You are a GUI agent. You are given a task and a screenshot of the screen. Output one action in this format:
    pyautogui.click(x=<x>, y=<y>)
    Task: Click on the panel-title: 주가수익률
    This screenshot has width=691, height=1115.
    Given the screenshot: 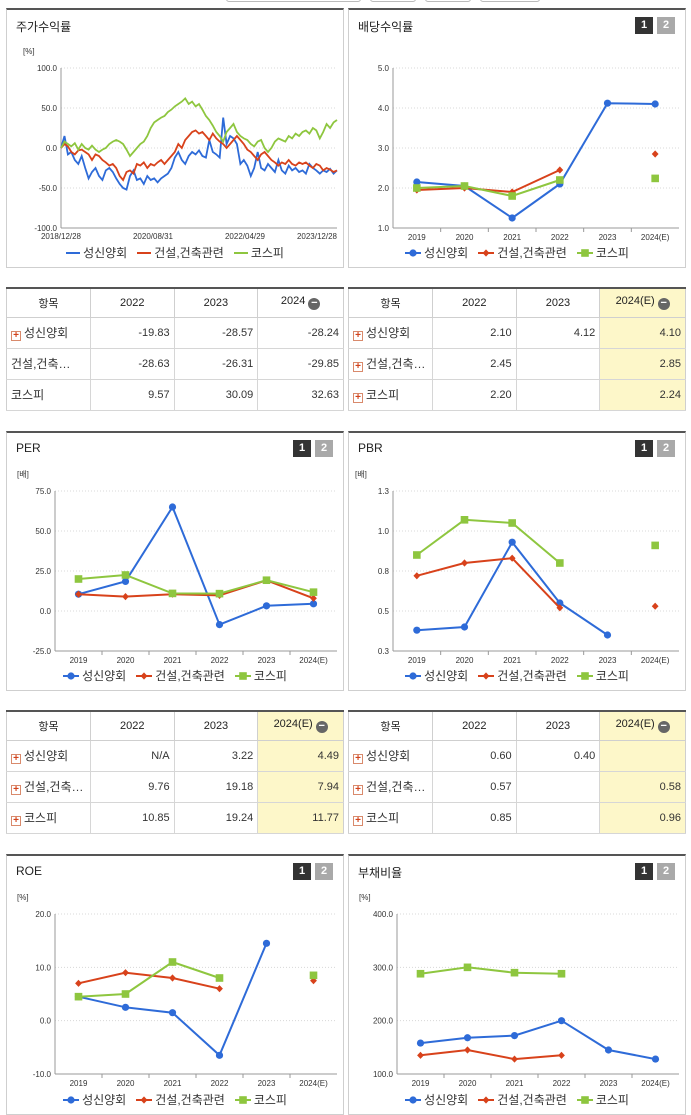 What is the action you would take?
    pyautogui.click(x=44, y=27)
    